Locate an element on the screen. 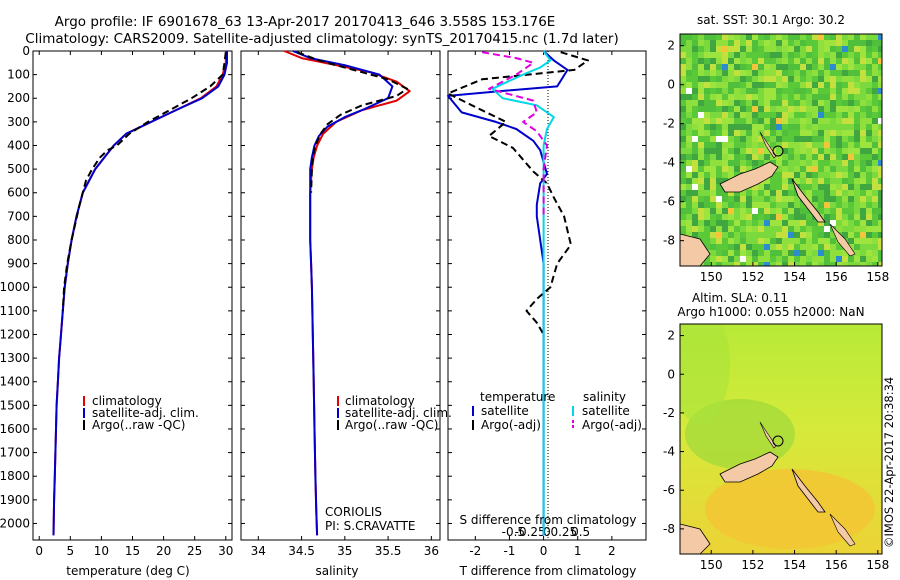  sla-map-canvas is located at coordinates (781, 439).